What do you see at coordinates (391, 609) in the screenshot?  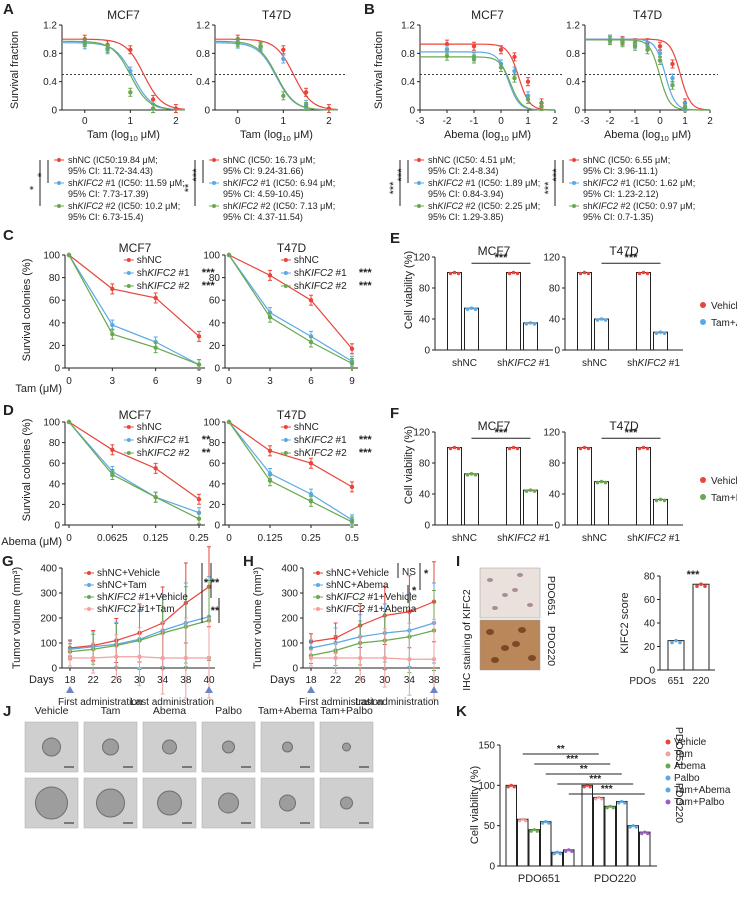 I see `label-part: #1+Abema` at bounding box center [391, 609].